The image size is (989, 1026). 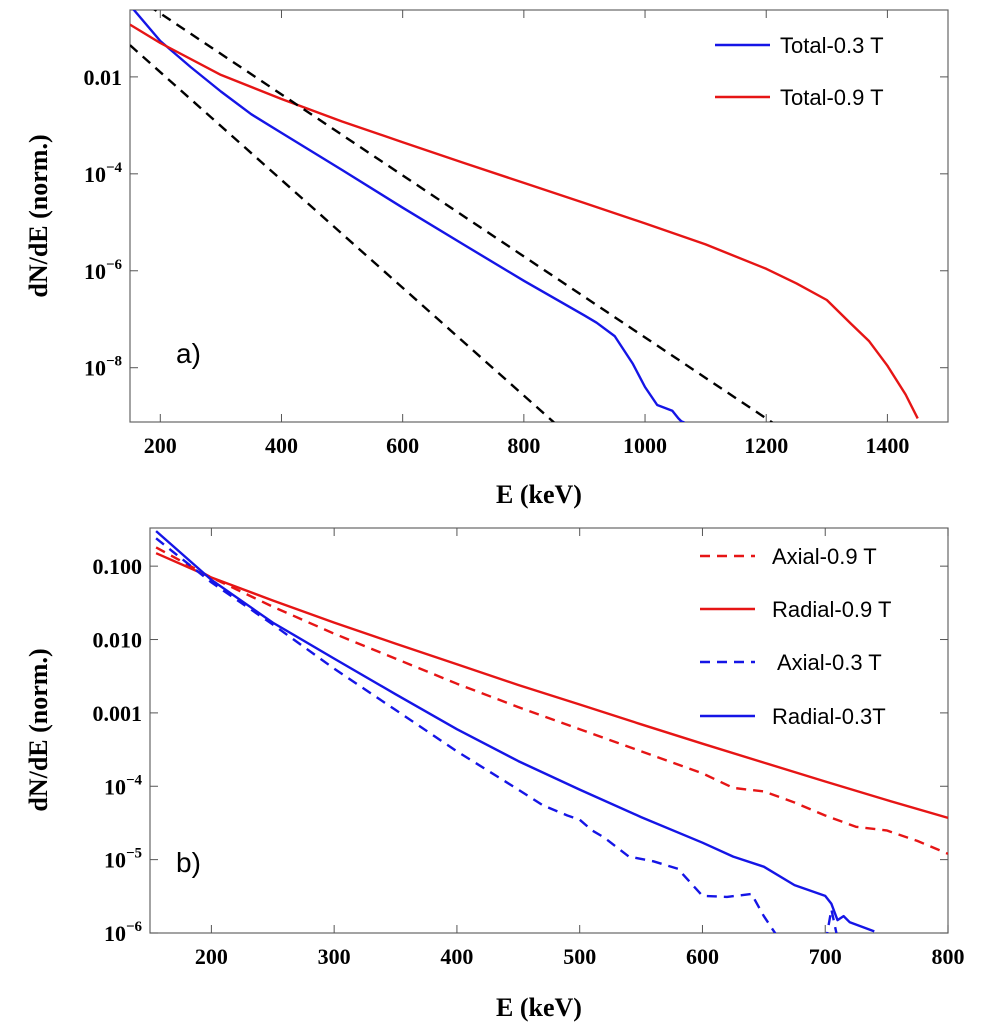 I want to click on panel-a-x-axis-label: E (keV), so click(x=539, y=494).